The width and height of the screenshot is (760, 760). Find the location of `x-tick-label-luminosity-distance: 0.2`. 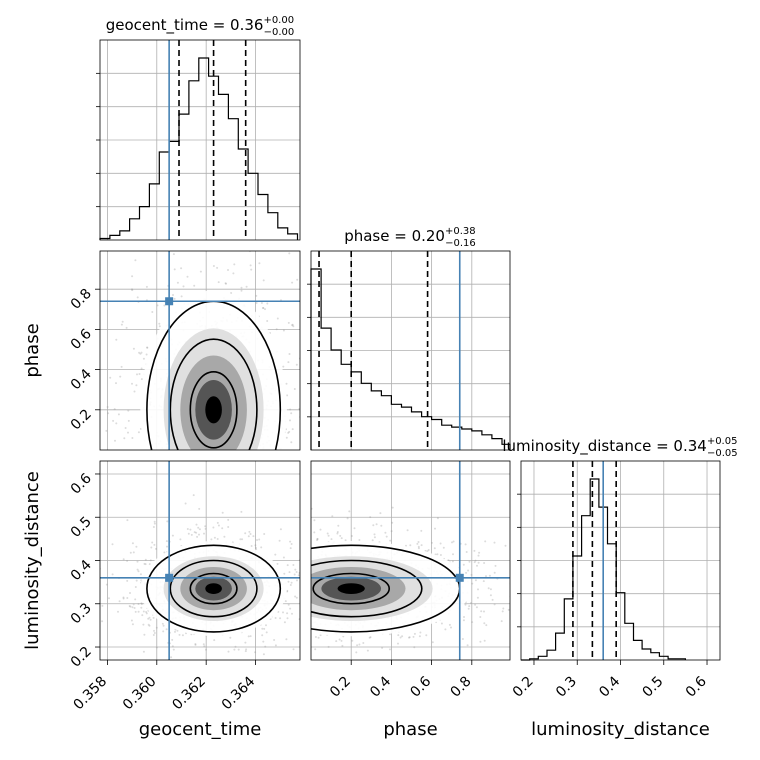

x-tick-label-luminosity-distance: 0.2 is located at coordinates (523, 687).